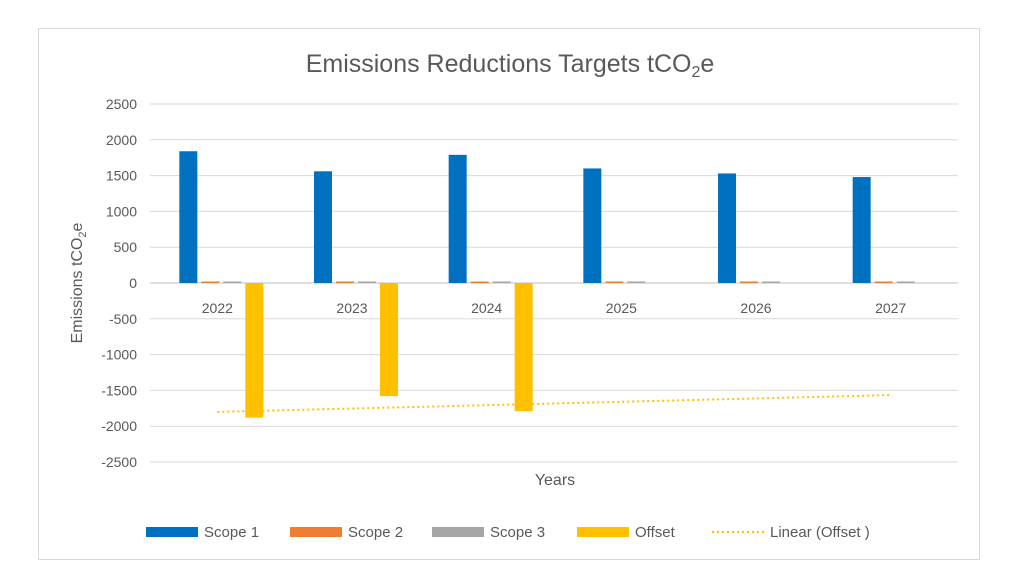 The height and width of the screenshot is (587, 1020). I want to click on legend-label: Offset, so click(655, 532).